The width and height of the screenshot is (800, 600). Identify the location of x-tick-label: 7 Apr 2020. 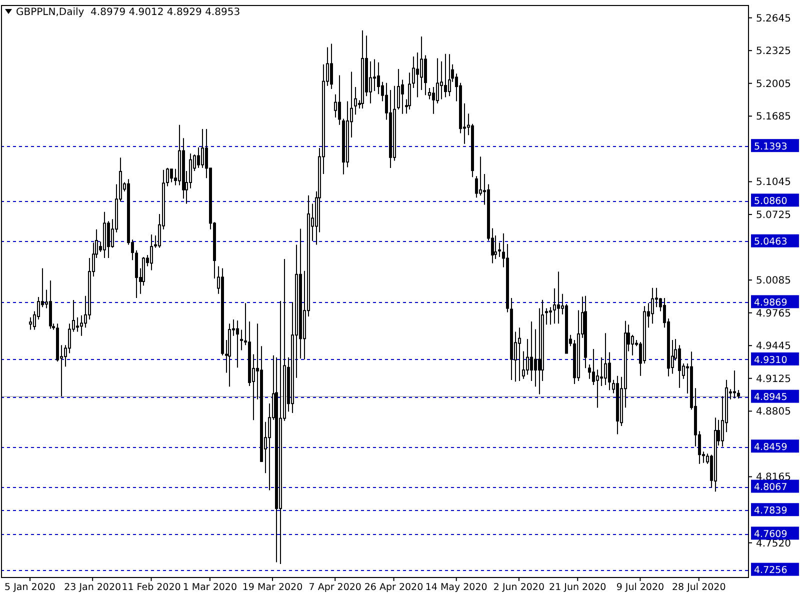
(335, 587).